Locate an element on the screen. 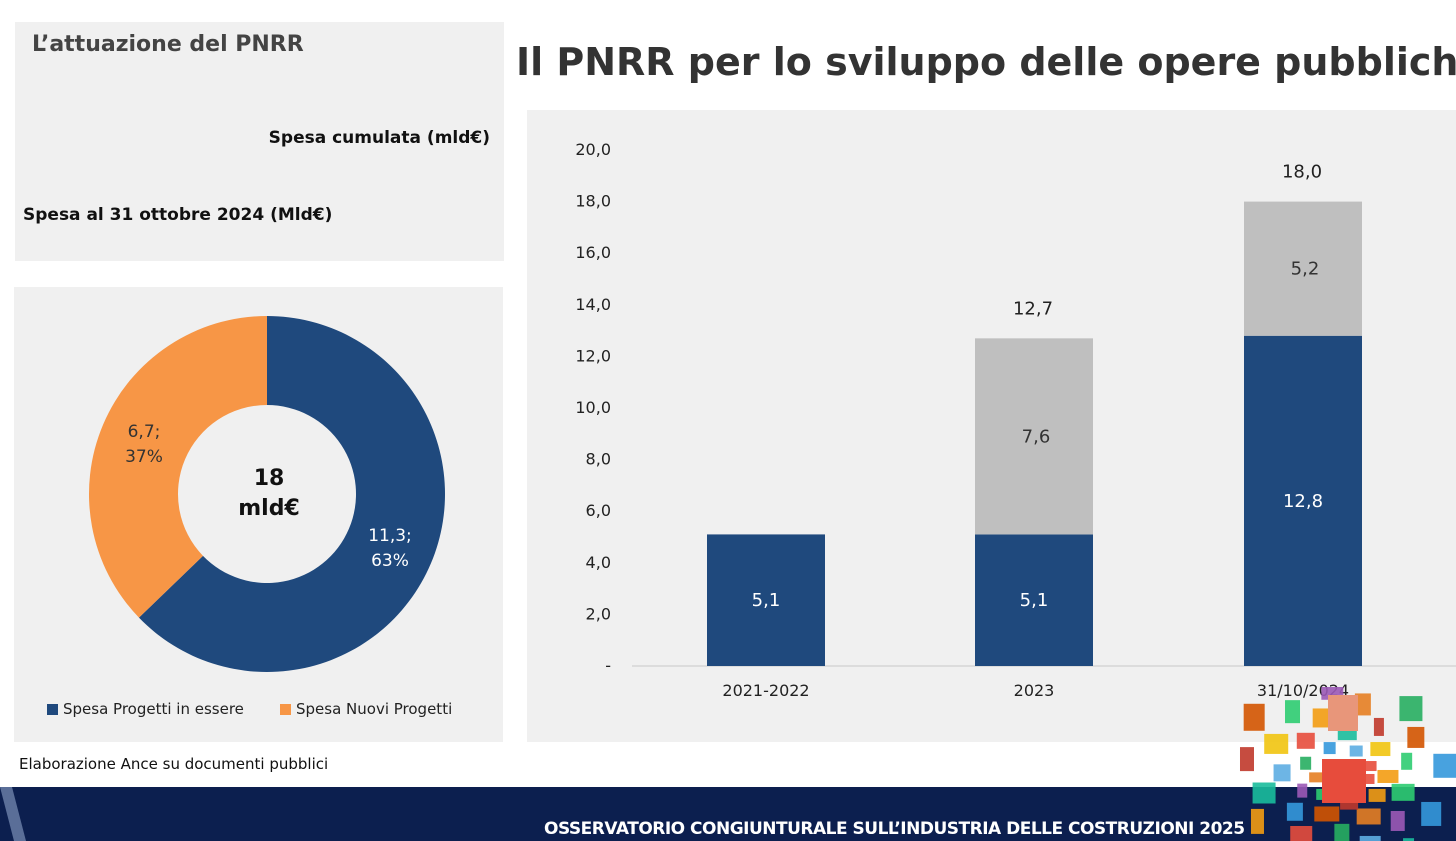 The image size is (1456, 841). donut-center-unit: mld€ is located at coordinates (269, 508).